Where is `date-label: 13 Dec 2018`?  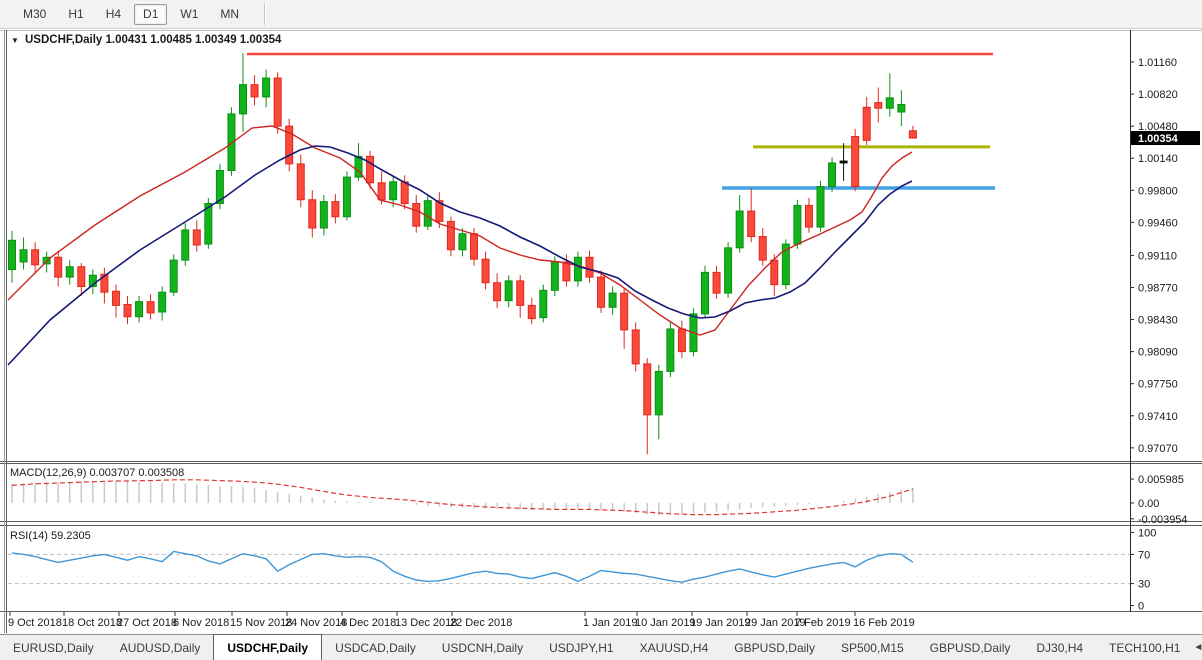
date-label: 13 Dec 2018 is located at coordinates (426, 623).